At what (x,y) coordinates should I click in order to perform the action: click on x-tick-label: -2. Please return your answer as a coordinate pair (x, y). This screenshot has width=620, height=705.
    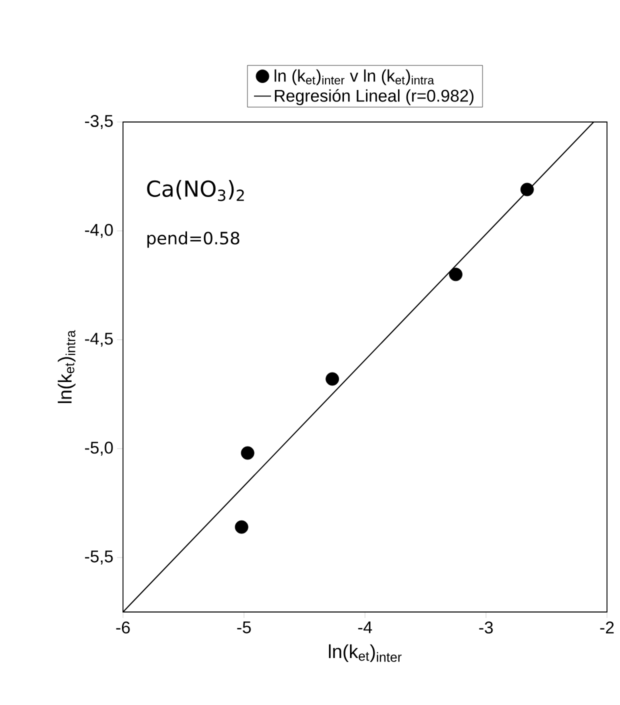
    Looking at the image, I should click on (607, 628).